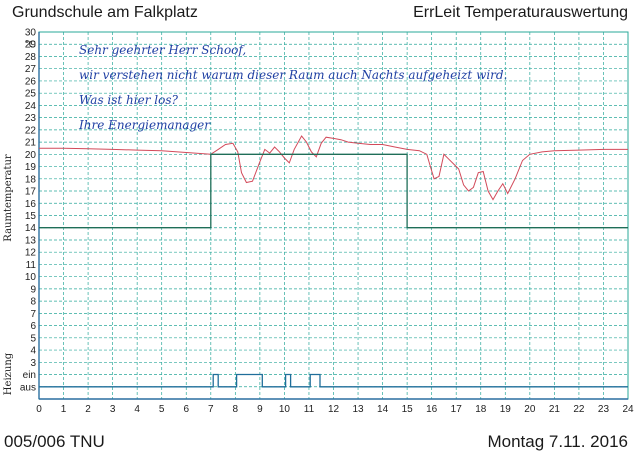  Describe the element at coordinates (211, 409) in the screenshot. I see `x-tick-label: 7` at that location.